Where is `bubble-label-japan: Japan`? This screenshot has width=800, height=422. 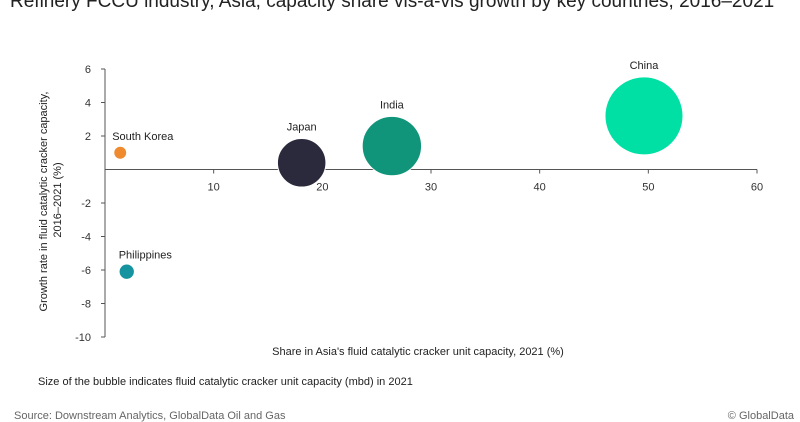
bubble-label-japan: Japan is located at coordinates (302, 128).